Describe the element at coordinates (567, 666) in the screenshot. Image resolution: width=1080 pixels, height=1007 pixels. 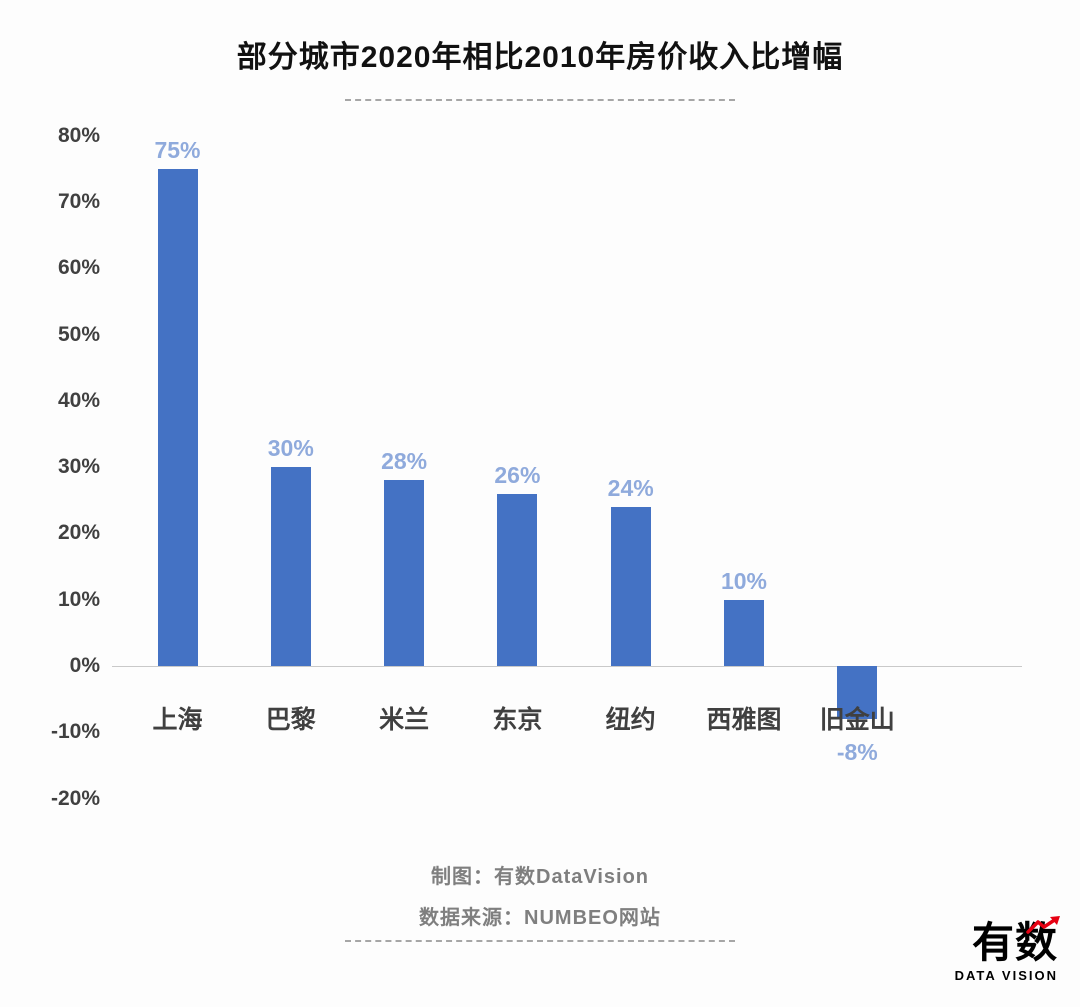
I see `x-axis-line` at that location.